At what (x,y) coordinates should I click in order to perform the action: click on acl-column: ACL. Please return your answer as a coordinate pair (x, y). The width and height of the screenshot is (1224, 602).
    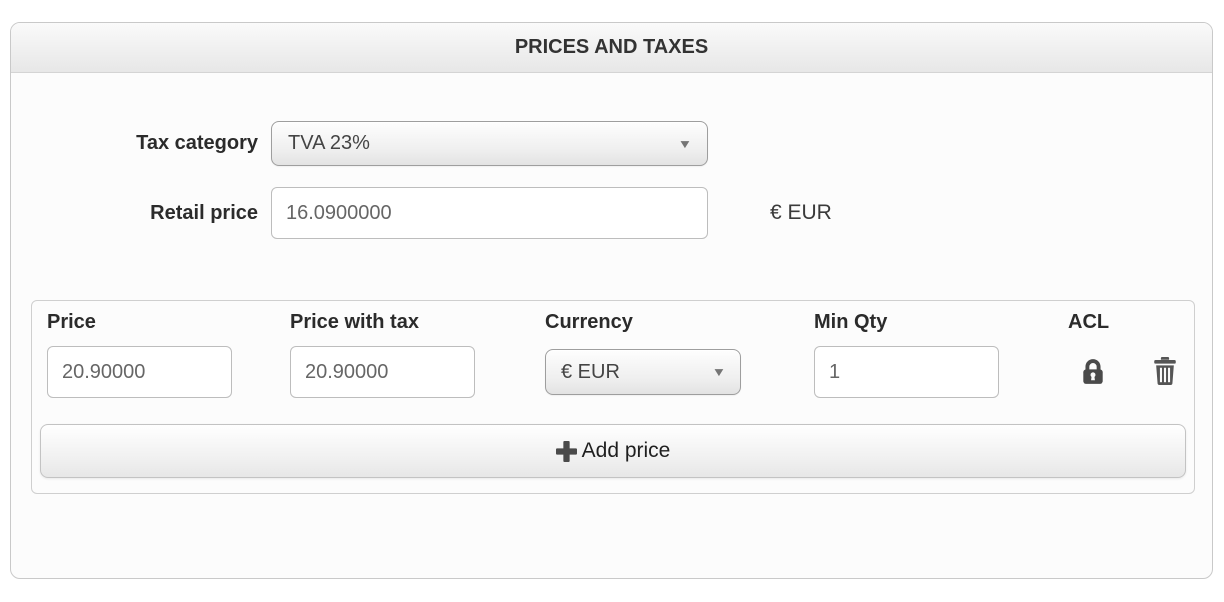
    Looking at the image, I should click on (1127, 353).